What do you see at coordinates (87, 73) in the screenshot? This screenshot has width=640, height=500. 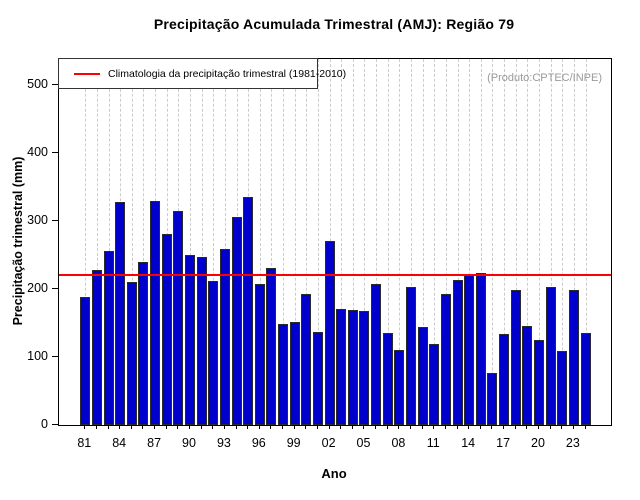 I see `legend-line-swatch` at bounding box center [87, 73].